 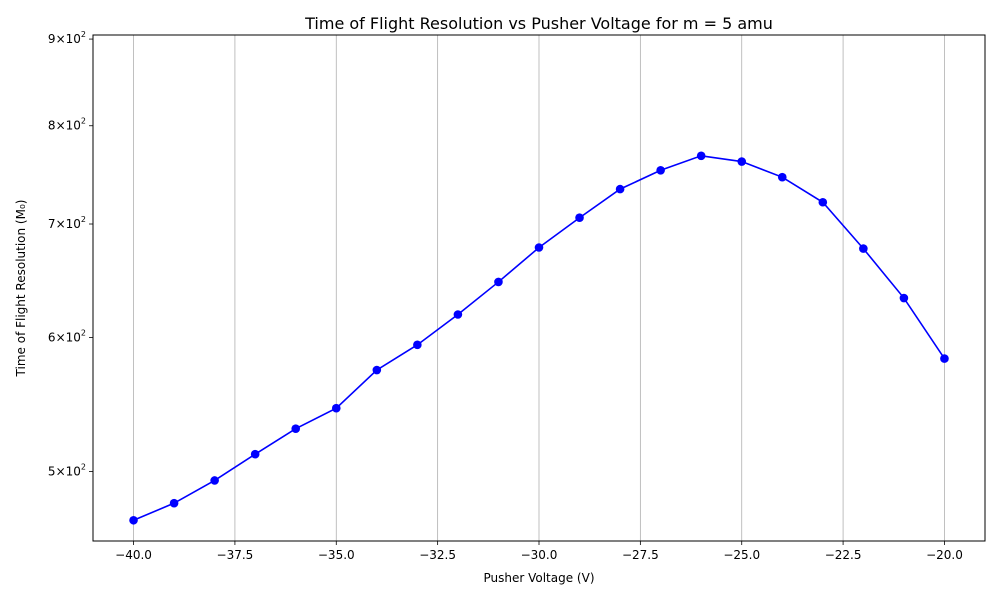 What do you see at coordinates (21, 289) in the screenshot?
I see `y-axis-label: Time of Flight Resolution (M₀)` at bounding box center [21, 289].